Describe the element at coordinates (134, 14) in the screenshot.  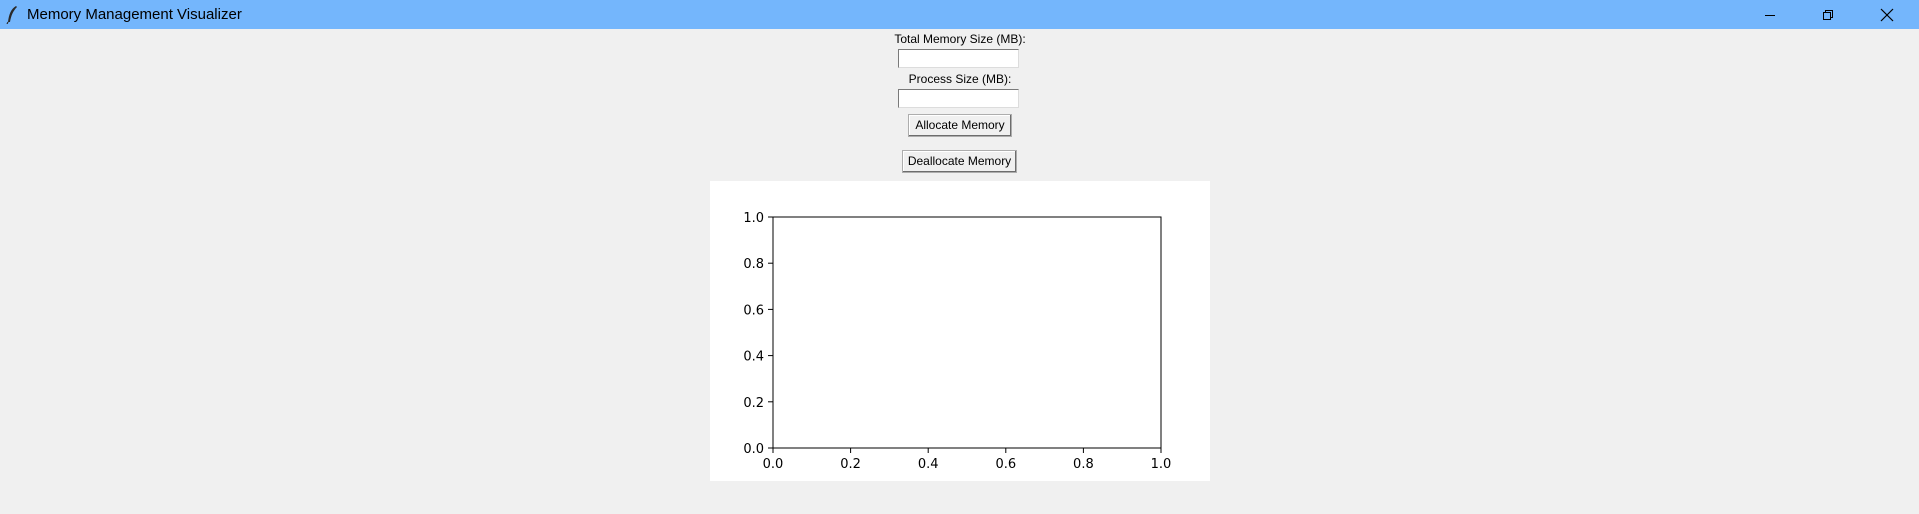
I see `window-title: Memory Management Visualizer` at that location.